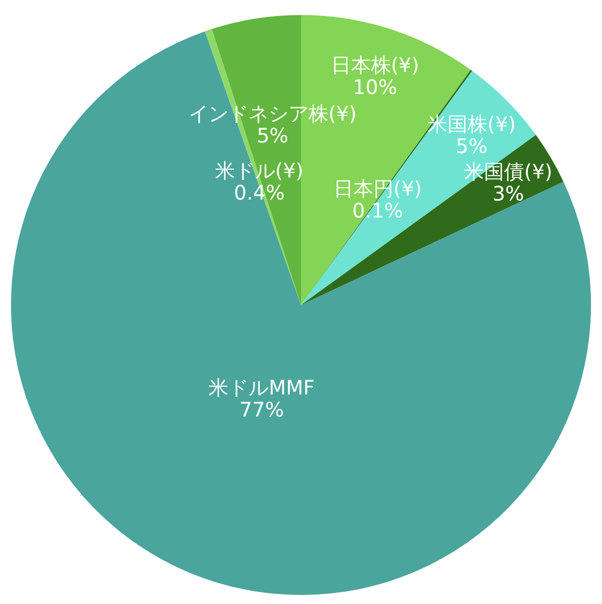  I want to click on pie-slice, so click(432, 219).